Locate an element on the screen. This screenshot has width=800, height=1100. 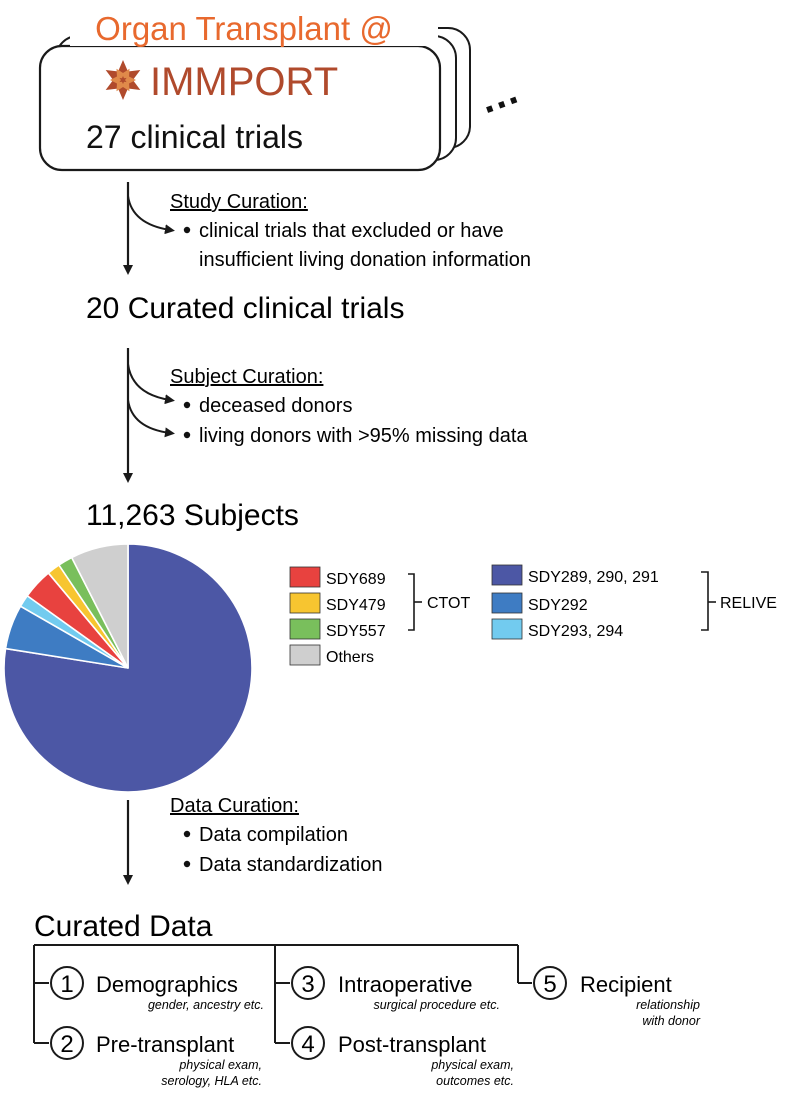
category-intraoperative: 3 Intraoperative surgical procedure etc. is located at coordinates (395, 989).